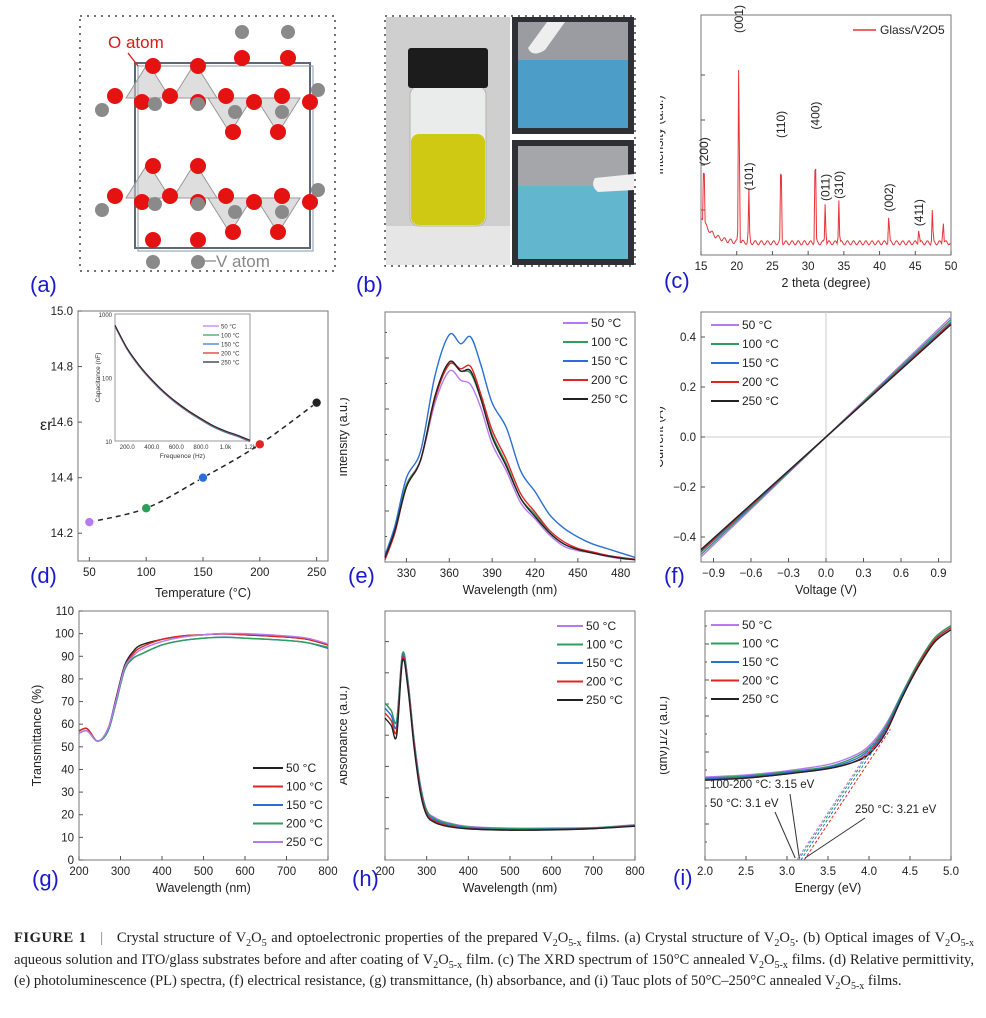  Describe the element at coordinates (107, 380) in the screenshot. I see `inset-y-tick-label: 100` at that location.